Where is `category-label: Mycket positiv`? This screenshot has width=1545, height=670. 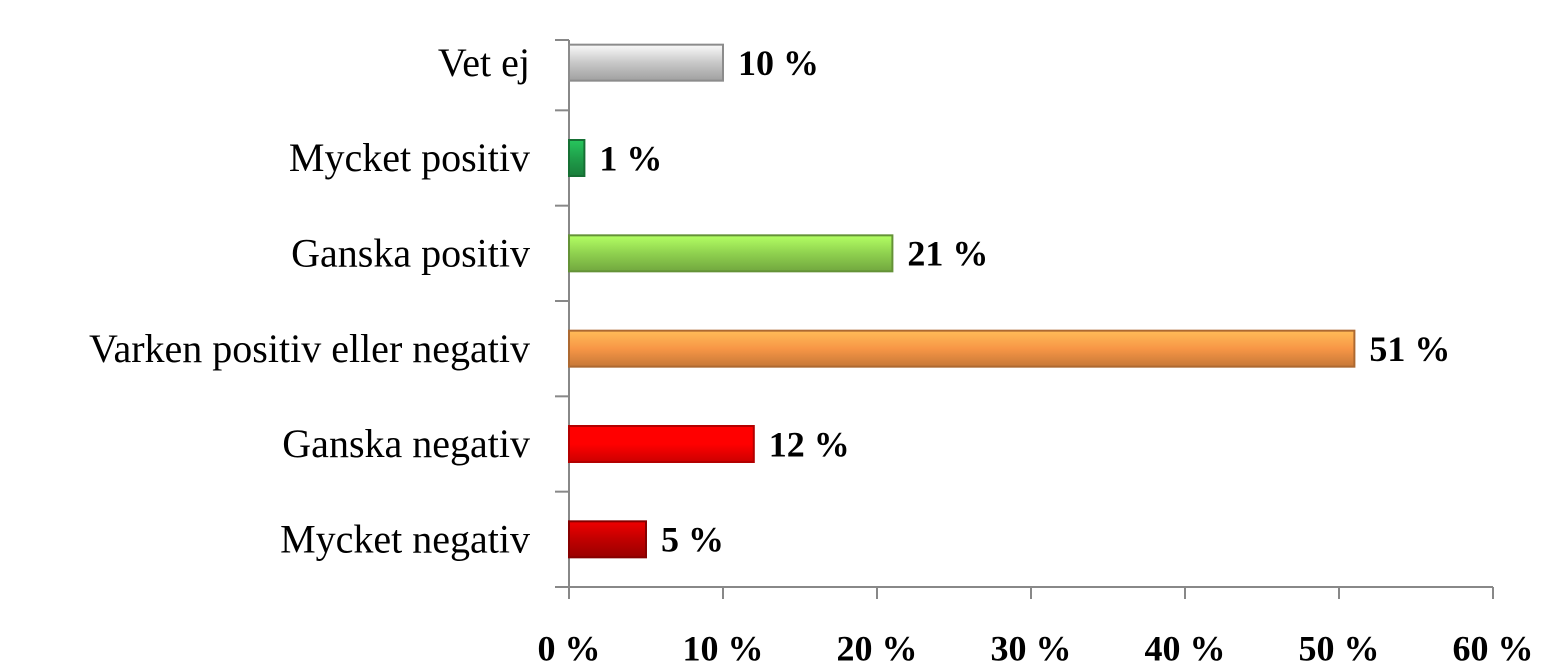
category-label: Mycket positiv is located at coordinates (409, 157).